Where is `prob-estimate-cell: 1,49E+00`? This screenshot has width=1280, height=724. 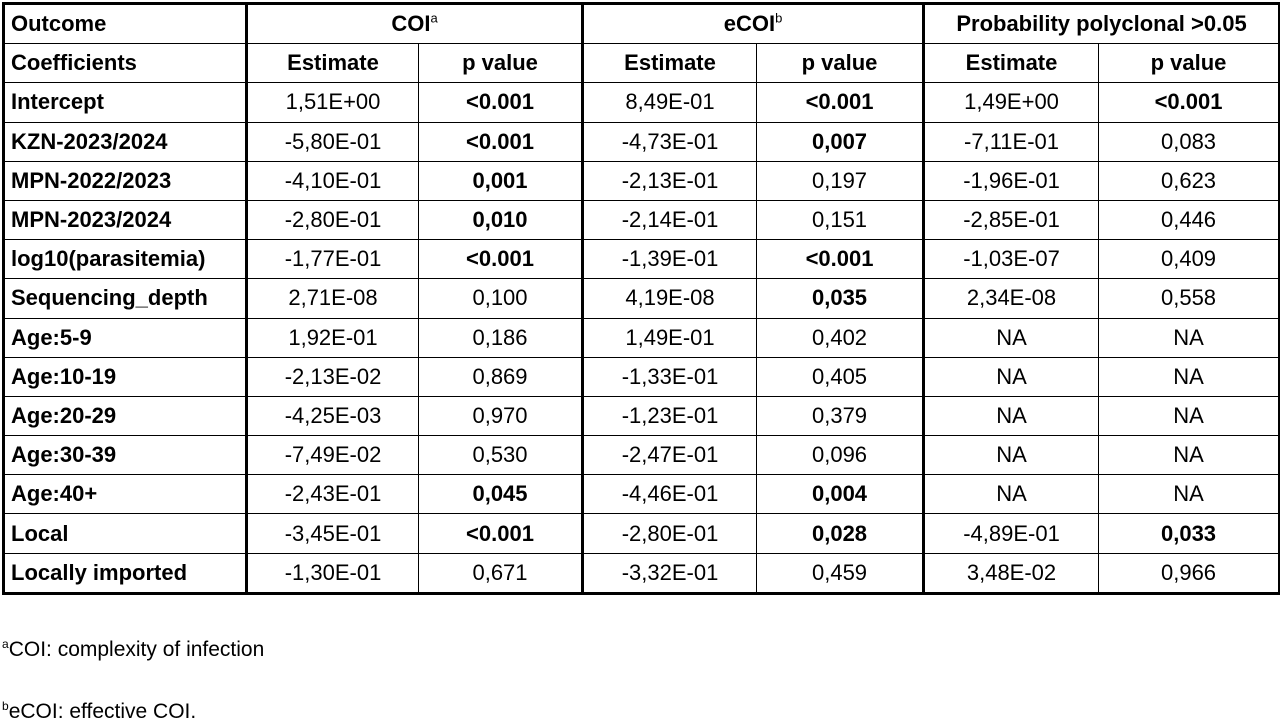
prob-estimate-cell: 1,49E+00 is located at coordinates (1011, 102).